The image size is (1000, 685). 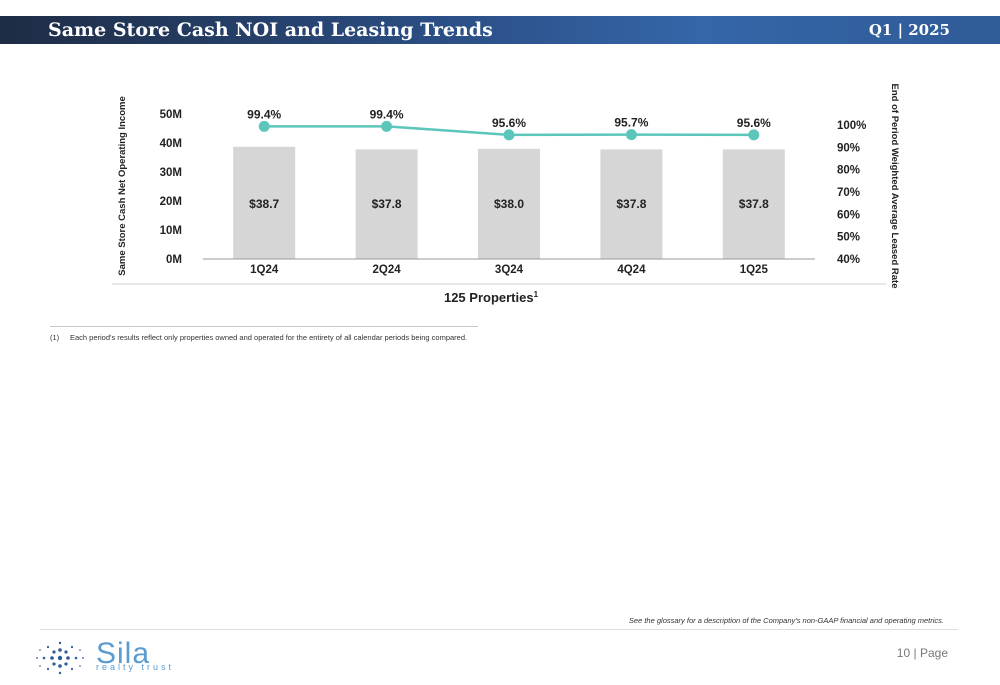 What do you see at coordinates (174, 260) in the screenshot?
I see `y-tick-label: 0M` at bounding box center [174, 260].